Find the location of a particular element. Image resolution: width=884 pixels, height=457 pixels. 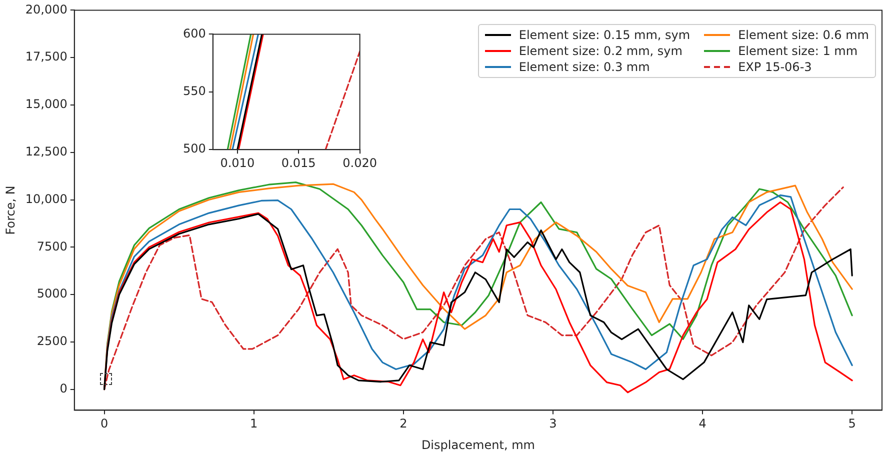

x-tick-label: 4 is located at coordinates (702, 423).